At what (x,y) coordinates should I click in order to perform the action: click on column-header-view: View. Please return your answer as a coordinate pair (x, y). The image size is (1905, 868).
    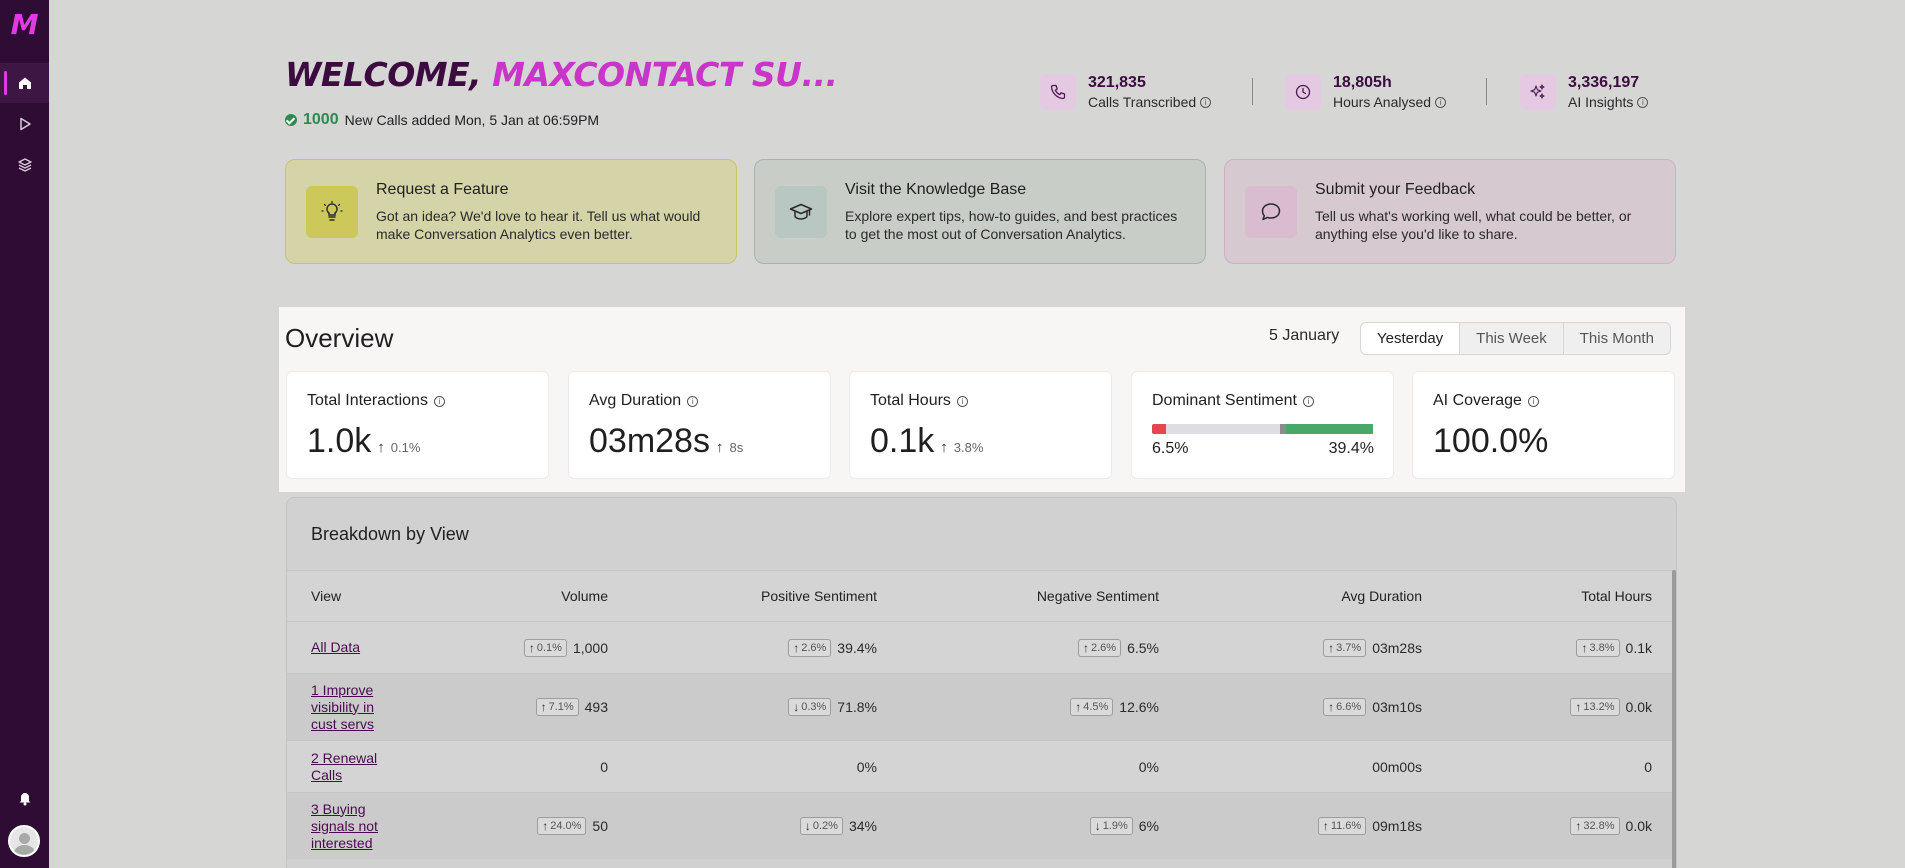
    Looking at the image, I should click on (326, 596).